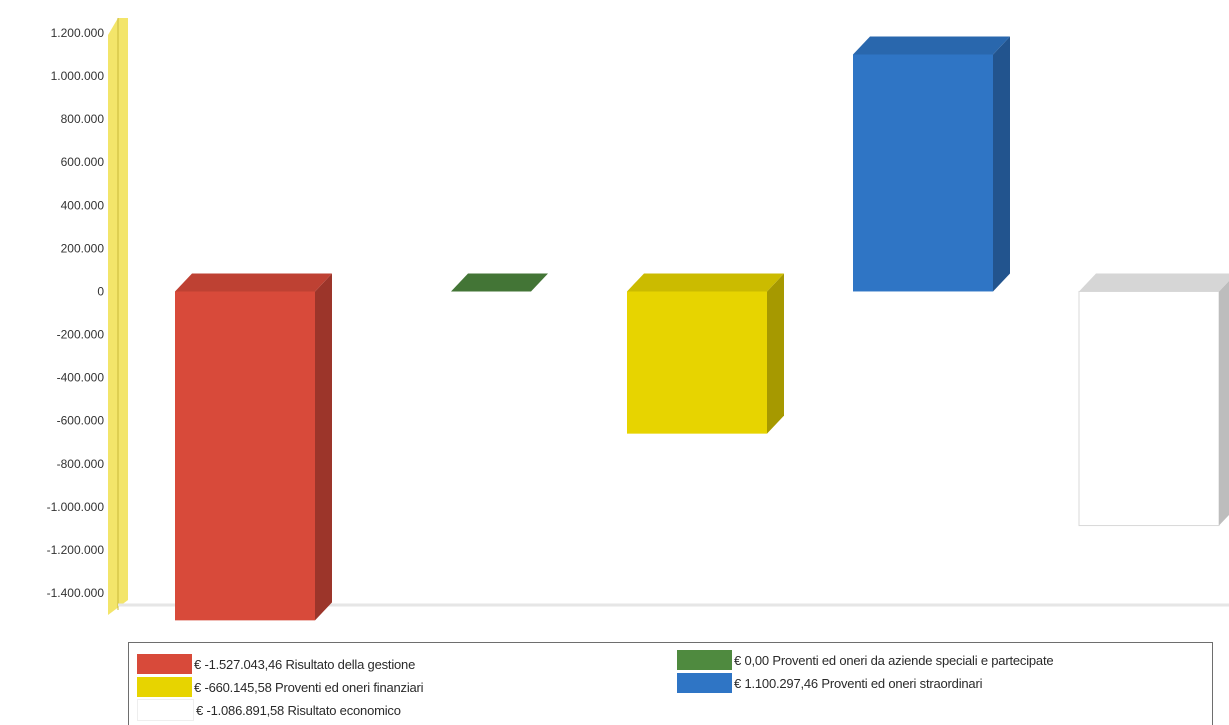  Describe the element at coordinates (76, 593) in the screenshot. I see `y-tick-label: -1.400.000` at that location.